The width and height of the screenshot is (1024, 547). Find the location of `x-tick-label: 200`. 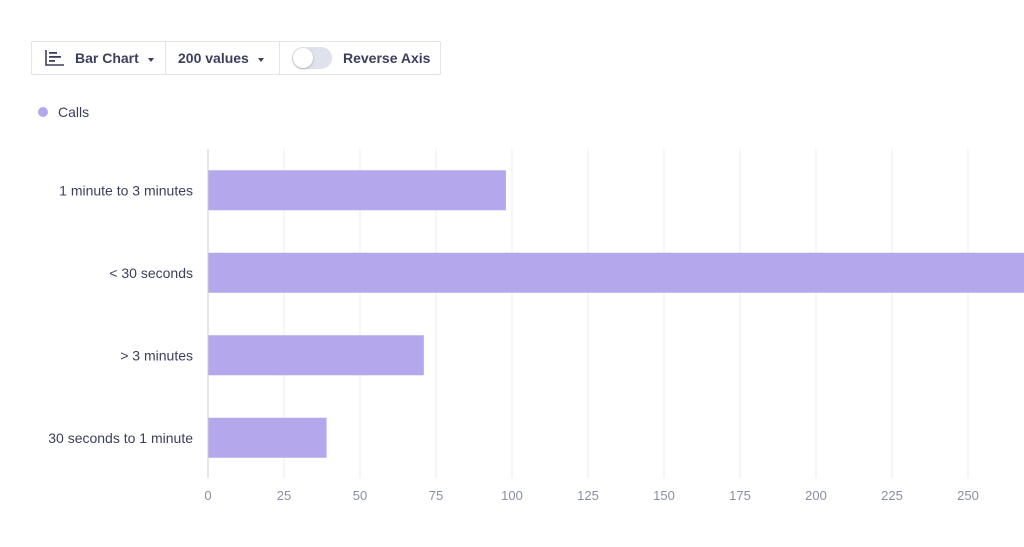

x-tick-label: 200 is located at coordinates (816, 495).